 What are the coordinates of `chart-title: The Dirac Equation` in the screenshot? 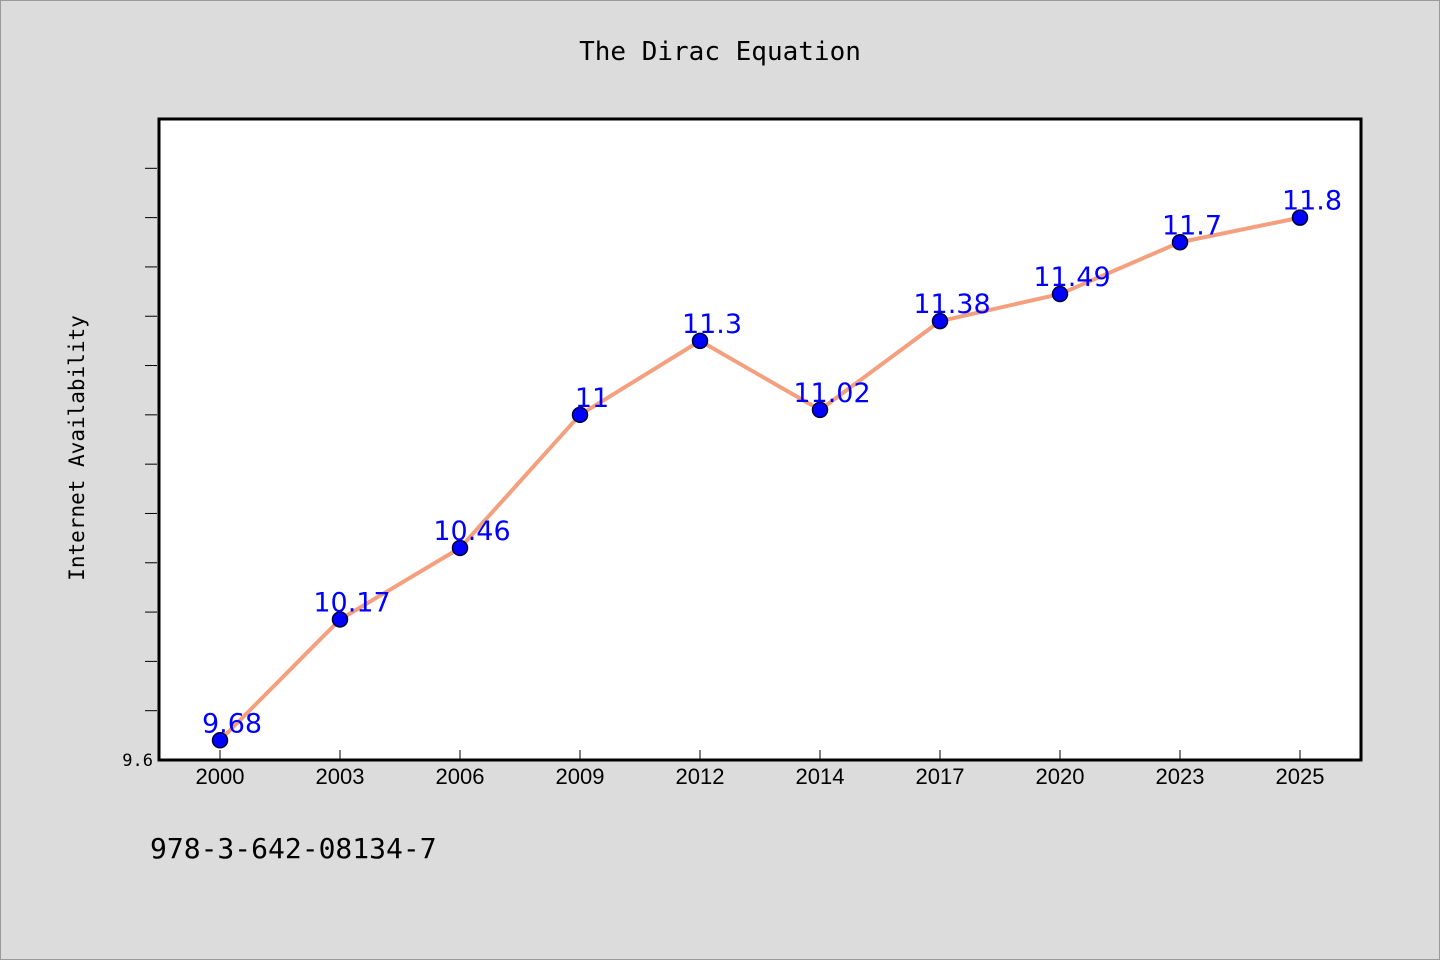 It's located at (720, 52).